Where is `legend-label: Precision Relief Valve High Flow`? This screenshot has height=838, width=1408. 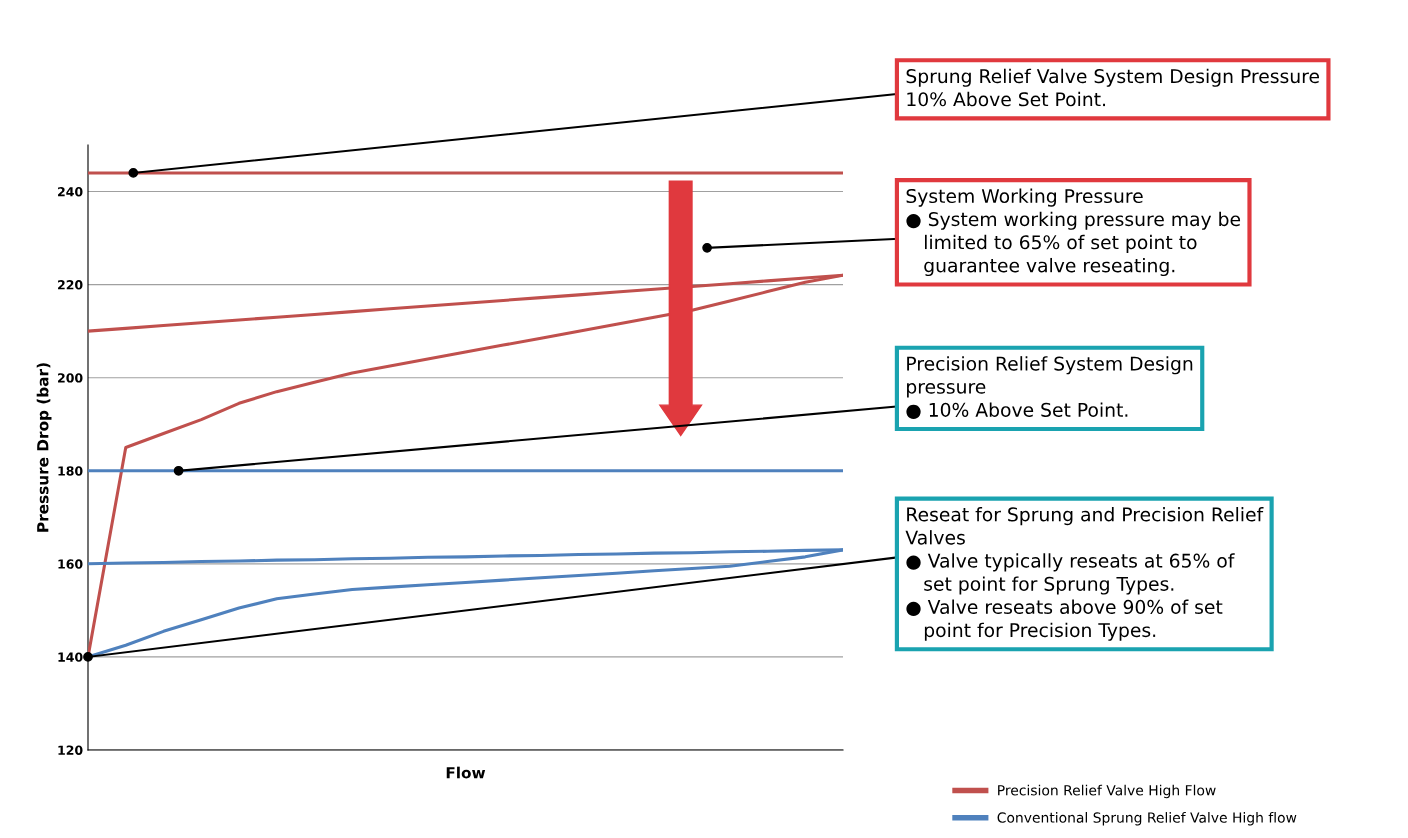
legend-label: Precision Relief Valve High Flow is located at coordinates (1107, 791).